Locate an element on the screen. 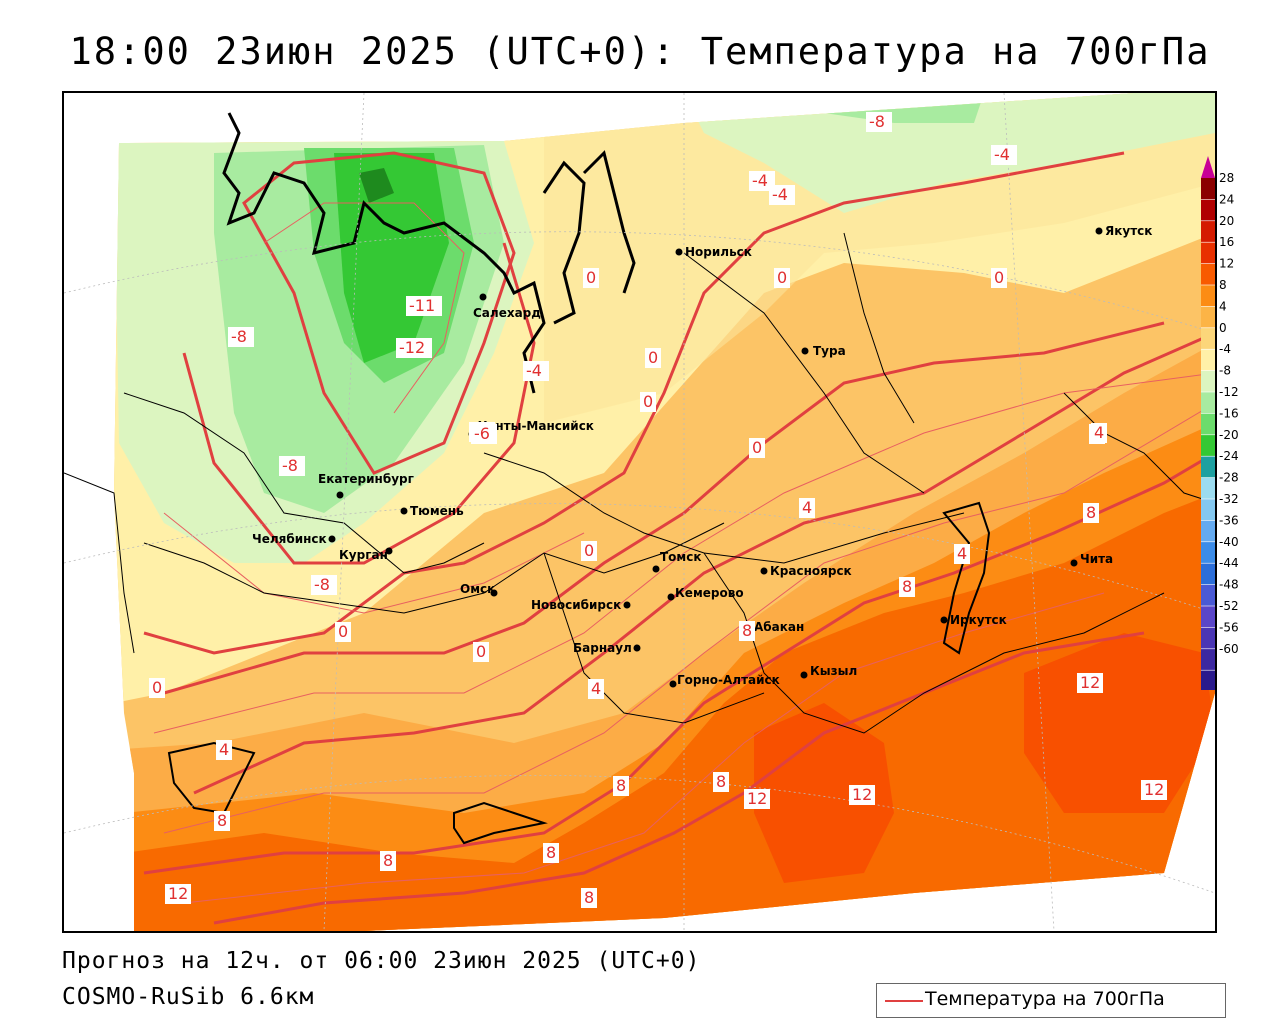 This screenshot has width=1280, height=1024. isotherm-value: -12 is located at coordinates (412, 347).